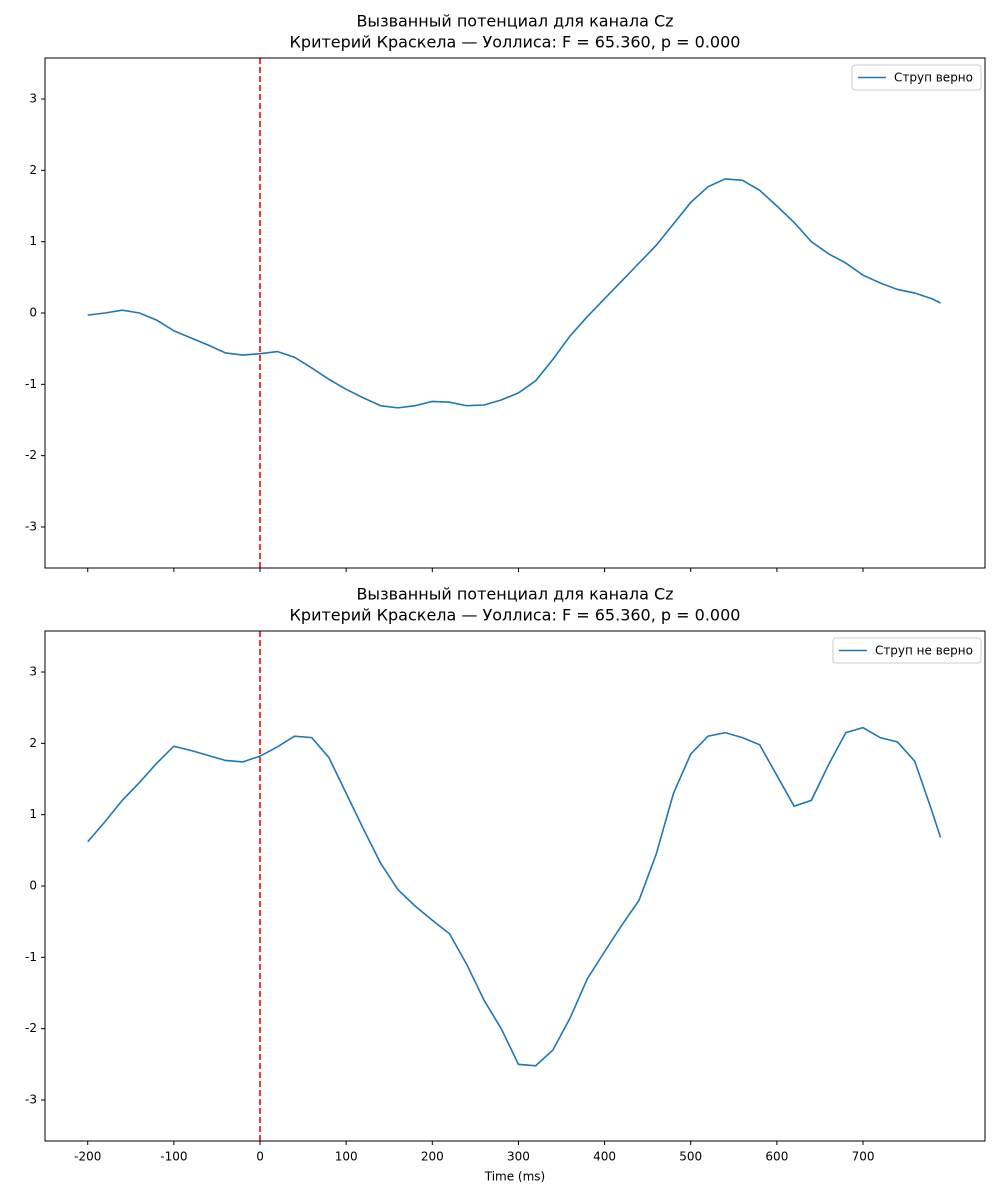  What do you see at coordinates (518, 1157) in the screenshot?
I see `x-tick-label: 300` at bounding box center [518, 1157].